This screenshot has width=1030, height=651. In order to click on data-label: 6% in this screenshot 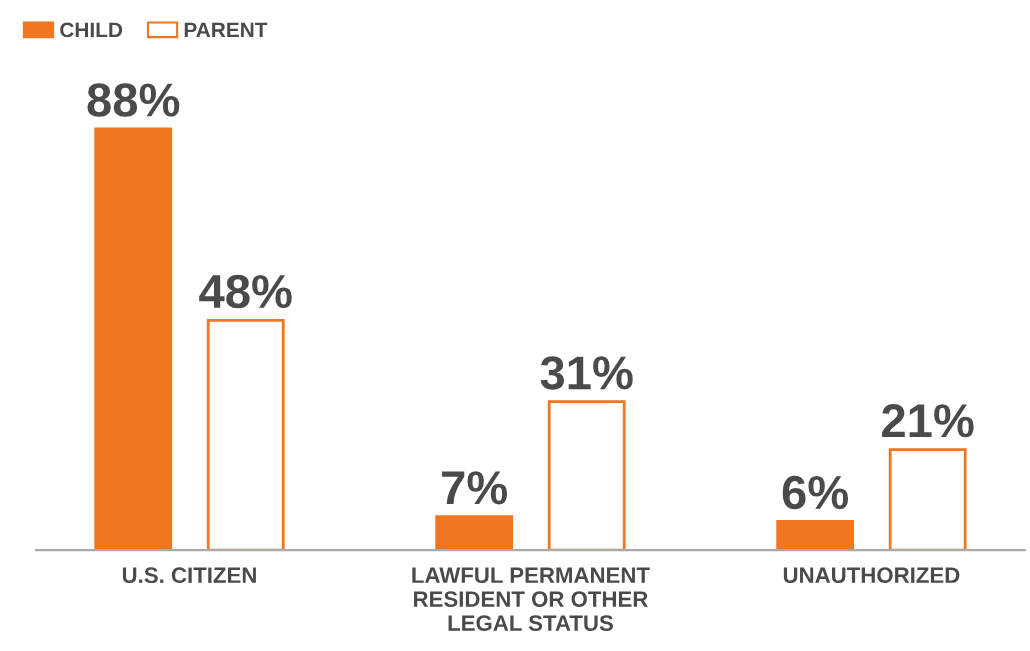, I will do `click(815, 492)`.